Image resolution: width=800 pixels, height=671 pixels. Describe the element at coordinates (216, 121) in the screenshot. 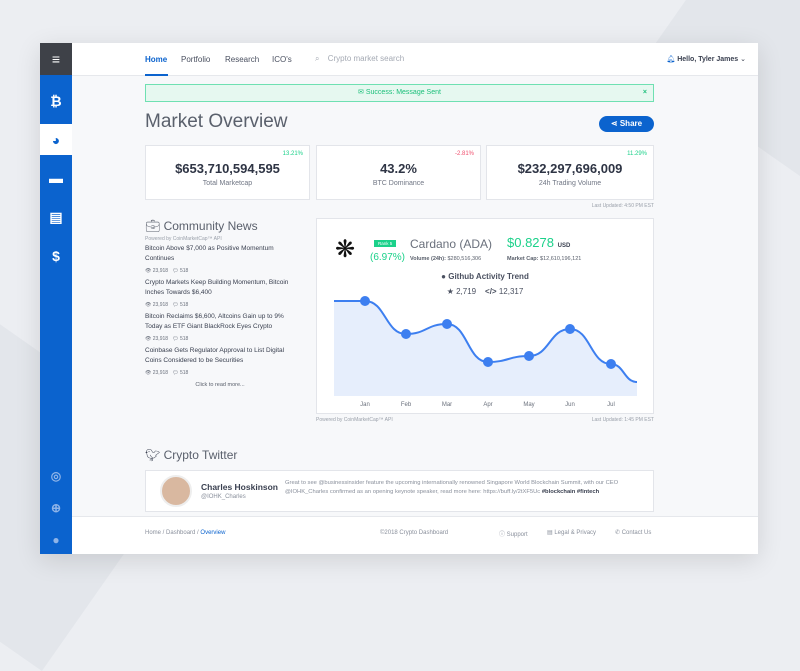

I see `page-title: Market Overview` at that location.